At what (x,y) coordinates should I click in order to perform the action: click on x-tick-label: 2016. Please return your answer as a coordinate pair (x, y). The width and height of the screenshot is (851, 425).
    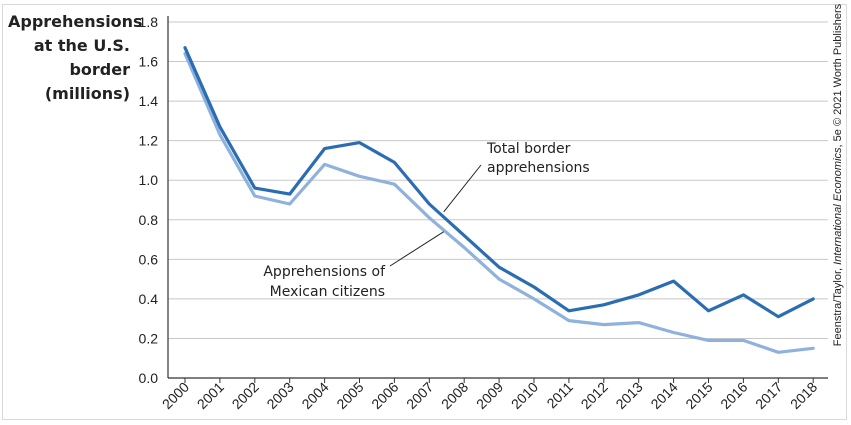
    Looking at the image, I should click on (733, 395).